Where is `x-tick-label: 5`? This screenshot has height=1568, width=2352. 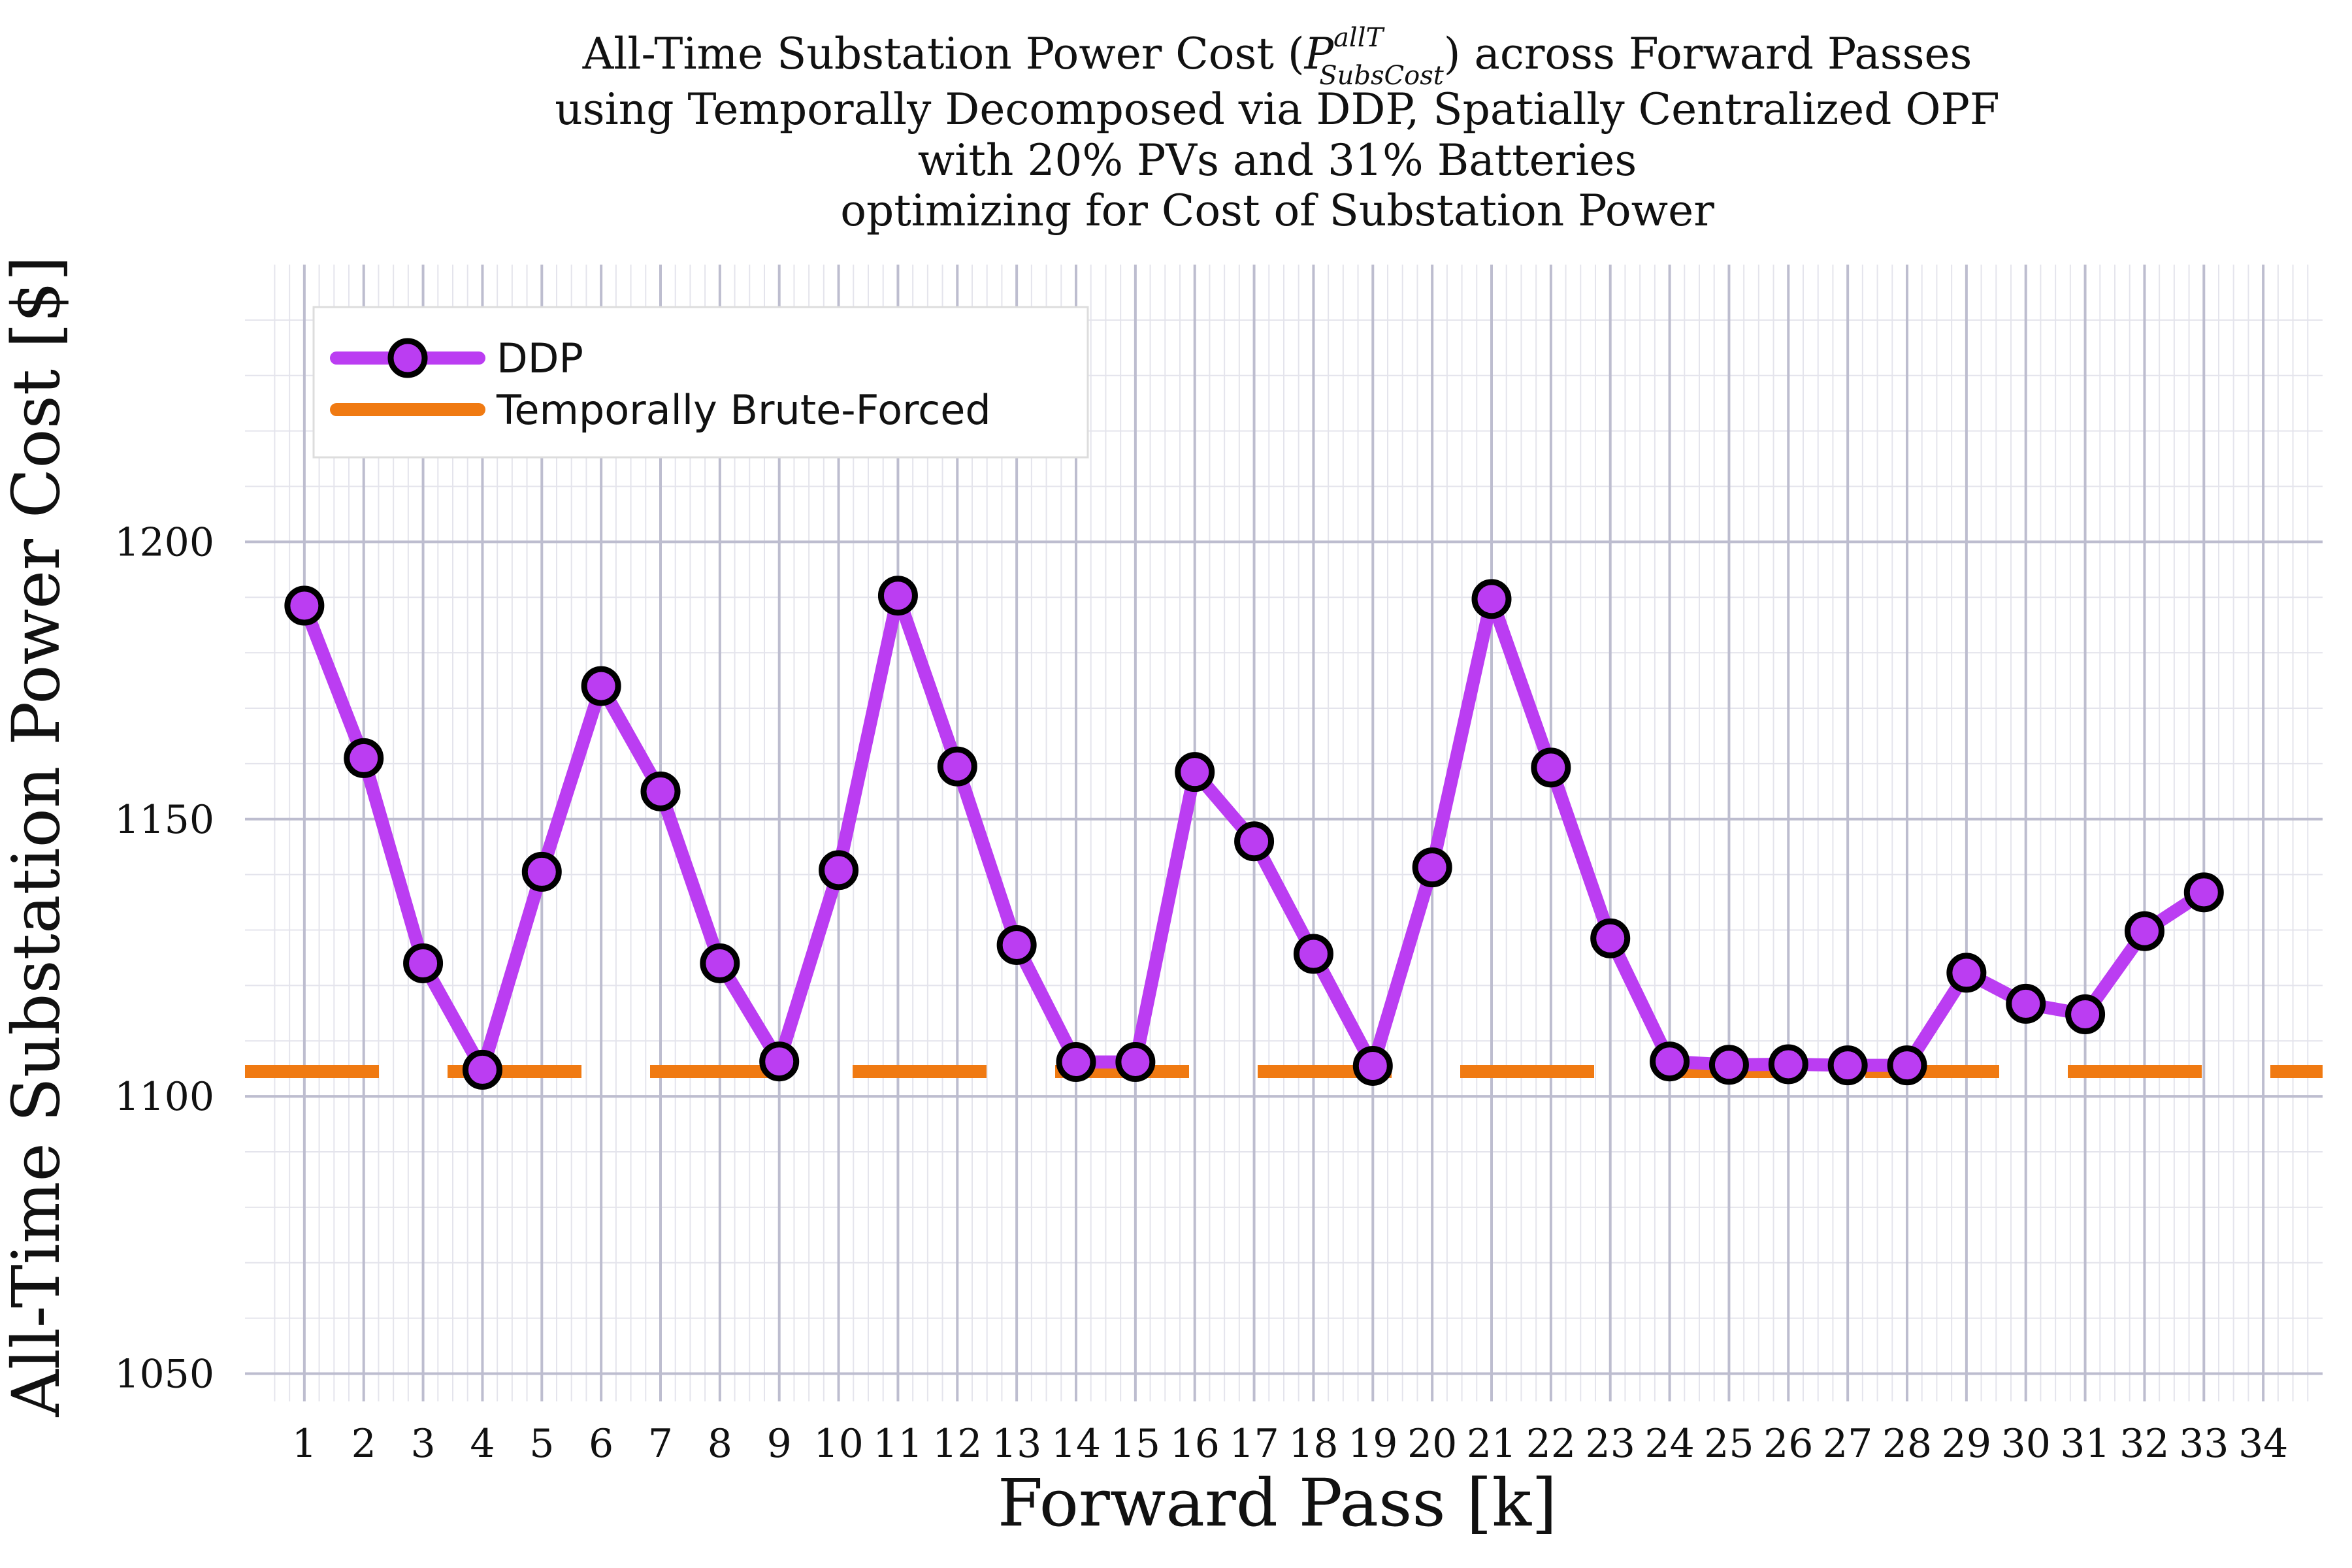 x-tick-label: 5 is located at coordinates (541, 1444).